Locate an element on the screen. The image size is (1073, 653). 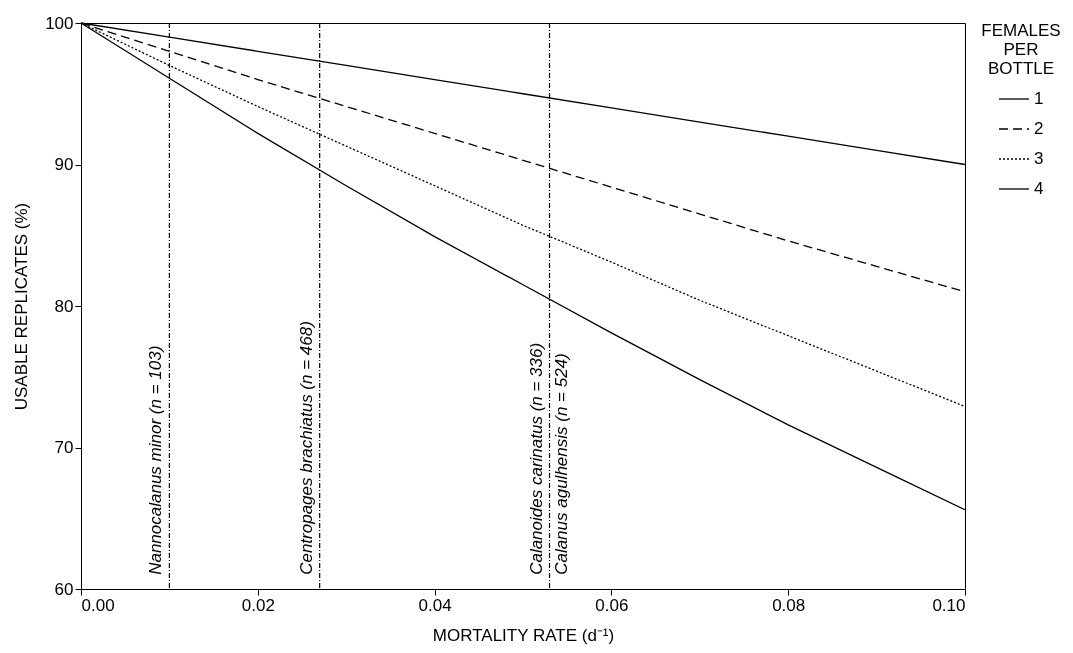
annotation: Calanoides carinatus (n = 336) is located at coordinates (536, 458).